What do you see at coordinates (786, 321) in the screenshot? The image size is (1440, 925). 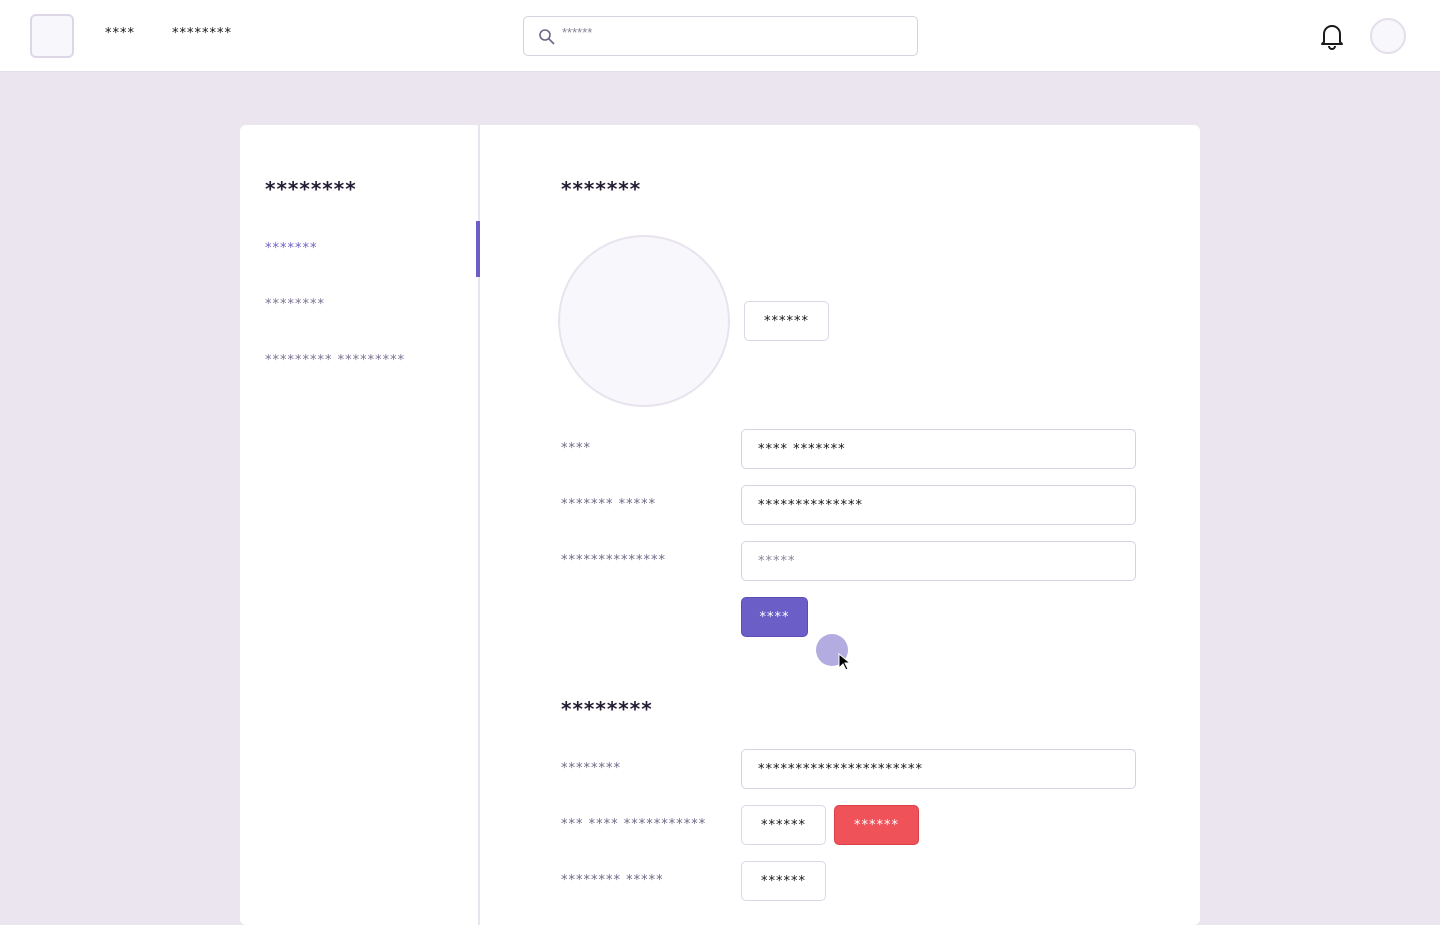 I see `change-avatar-button: ******` at bounding box center [786, 321].